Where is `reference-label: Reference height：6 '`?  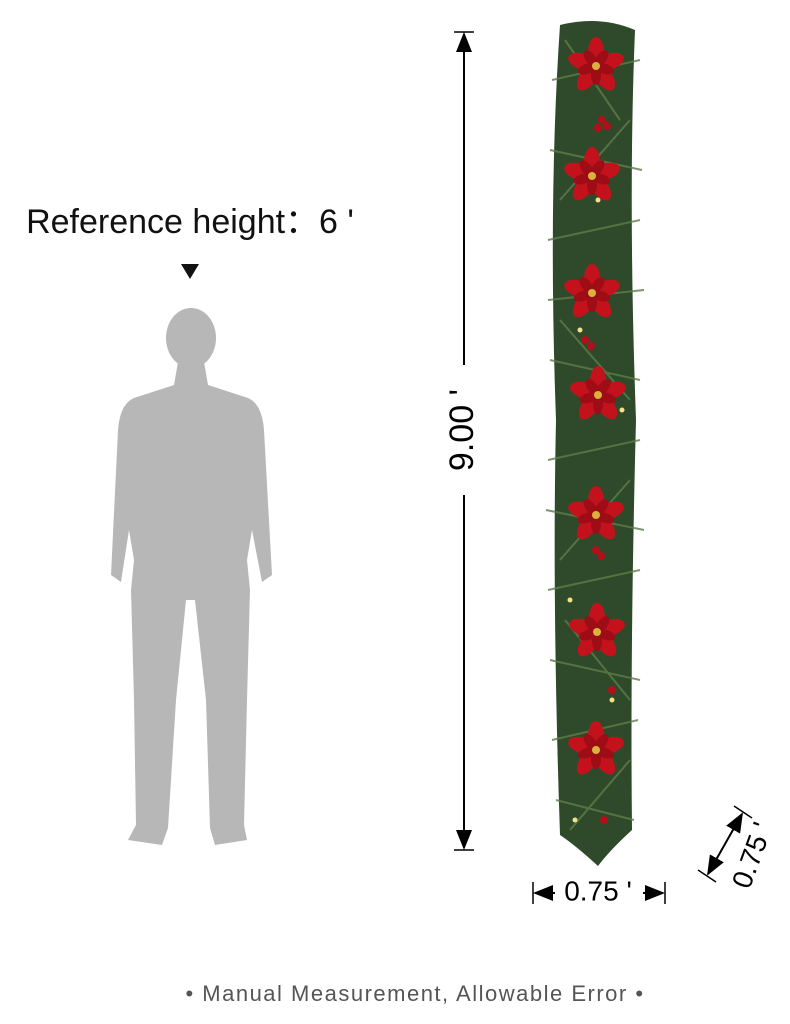 reference-label: Reference height：6 ' is located at coordinates (190, 222).